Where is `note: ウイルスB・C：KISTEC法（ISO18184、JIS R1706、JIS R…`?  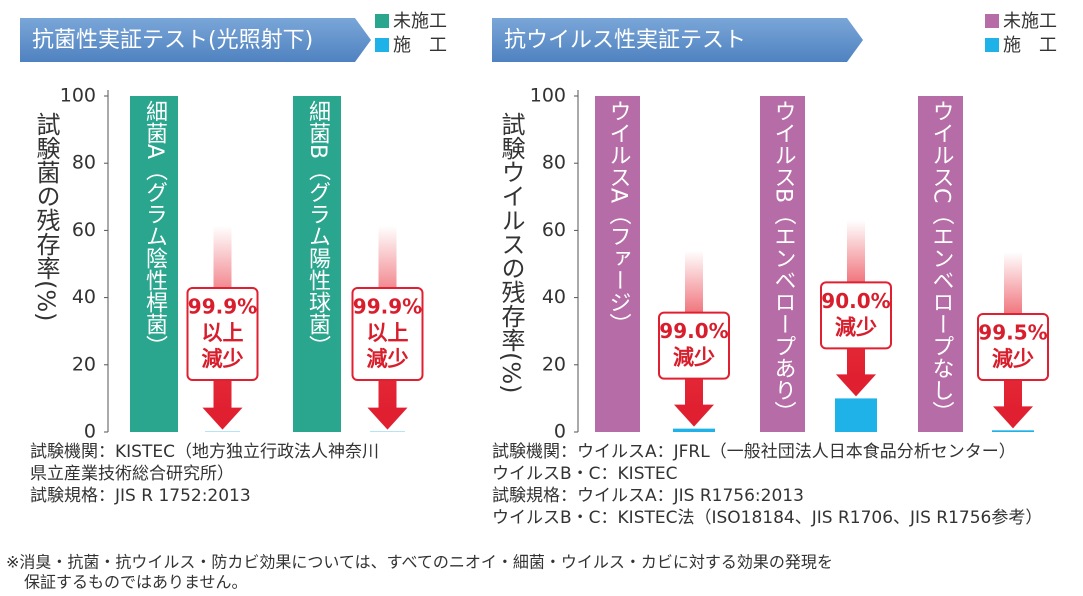 note: ウイルスB・C：KISTEC法（ISO18184、JIS R1706、JIS R… is located at coordinates (767, 518).